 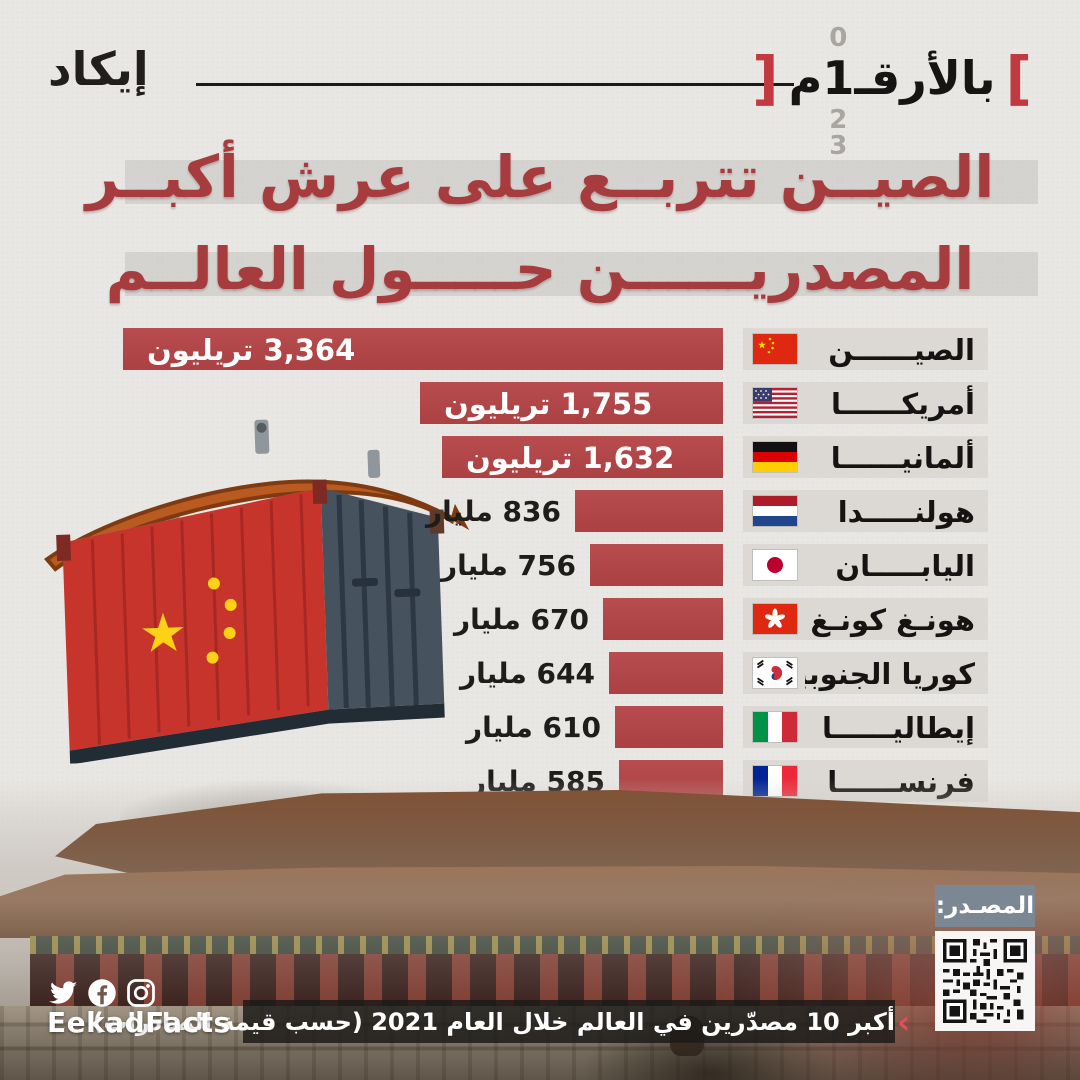 I want to click on value-label: 644 مليار, so click(x=527, y=673).